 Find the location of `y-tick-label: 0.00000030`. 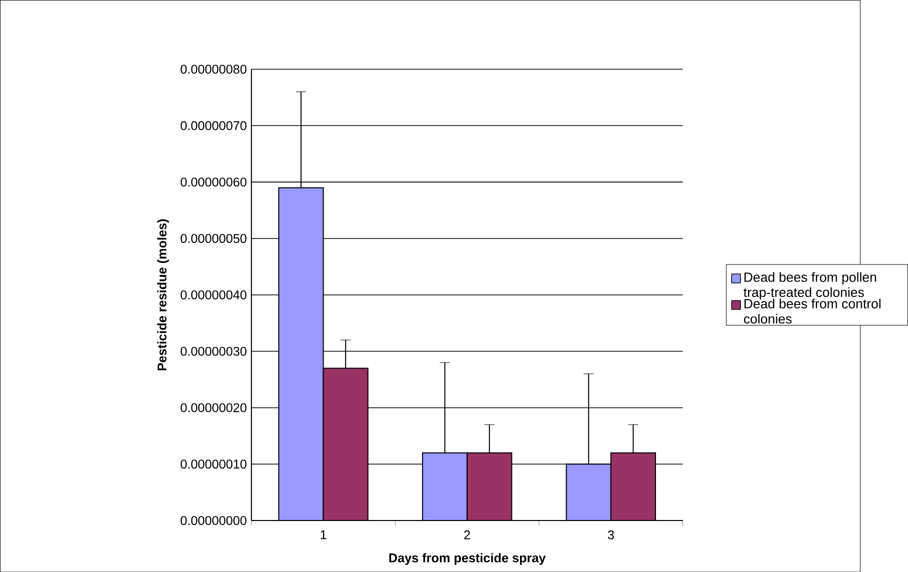

y-tick-label: 0.00000030 is located at coordinates (213, 351).